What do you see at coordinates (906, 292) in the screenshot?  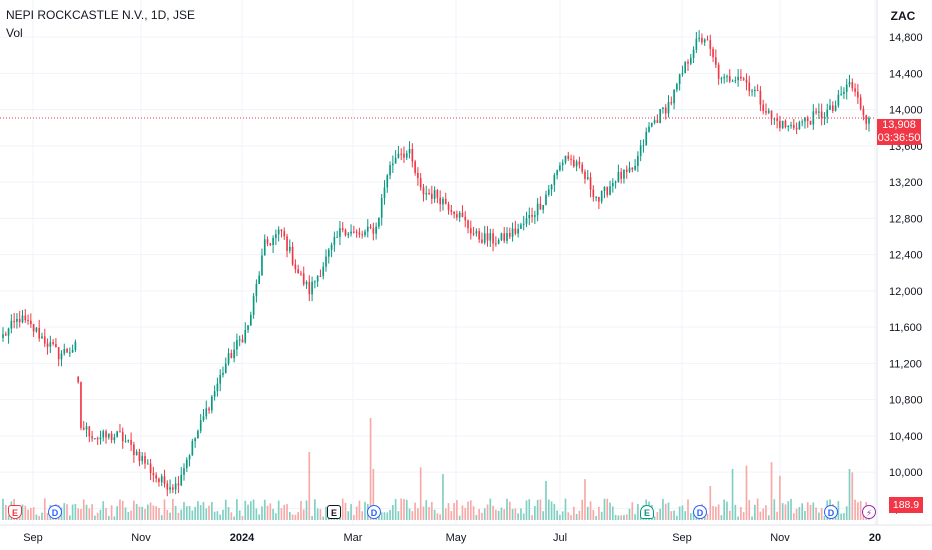 I see `price-tick-label: 12,000` at bounding box center [906, 292].